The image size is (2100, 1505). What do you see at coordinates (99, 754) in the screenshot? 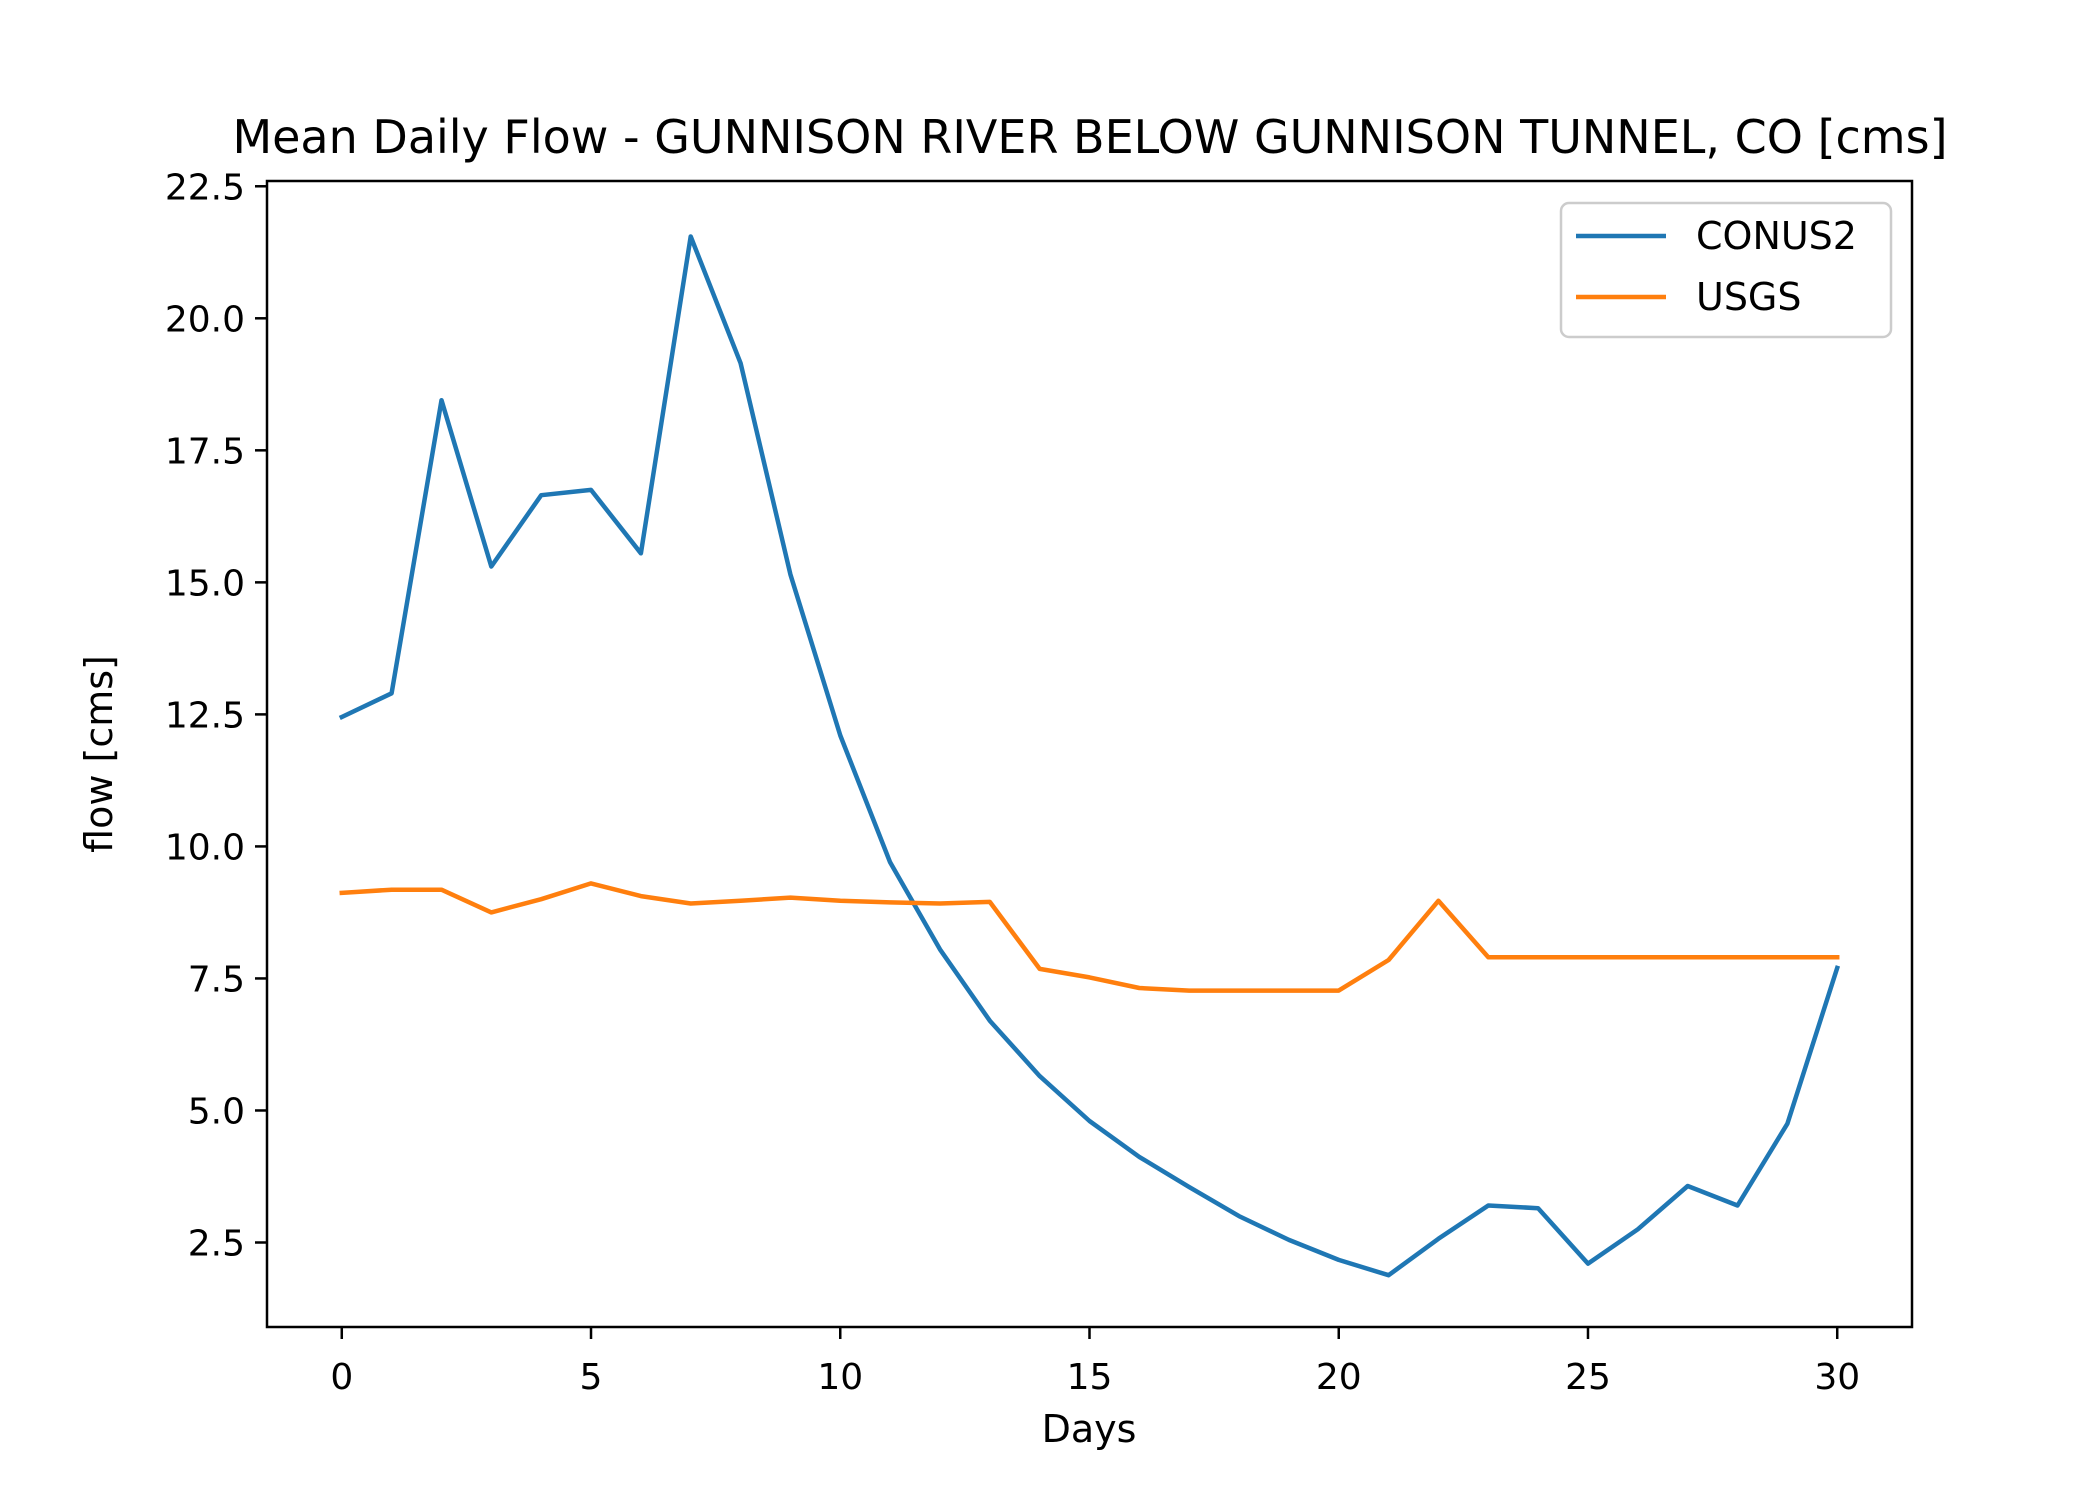
I see `y-axis-label: flow [cms]` at bounding box center [99, 754].